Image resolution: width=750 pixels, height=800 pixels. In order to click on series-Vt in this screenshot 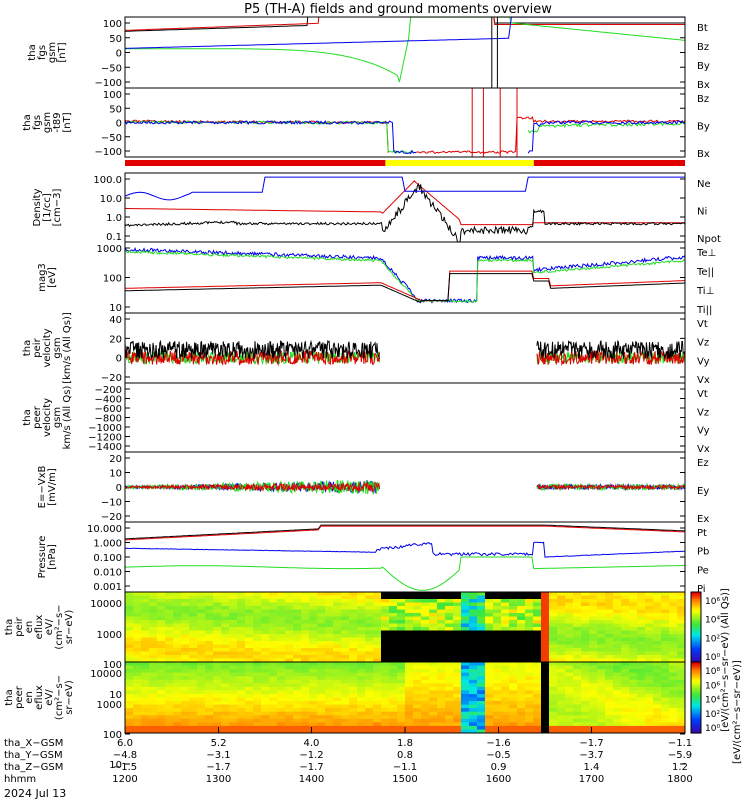, I will do `click(405, 350)`.